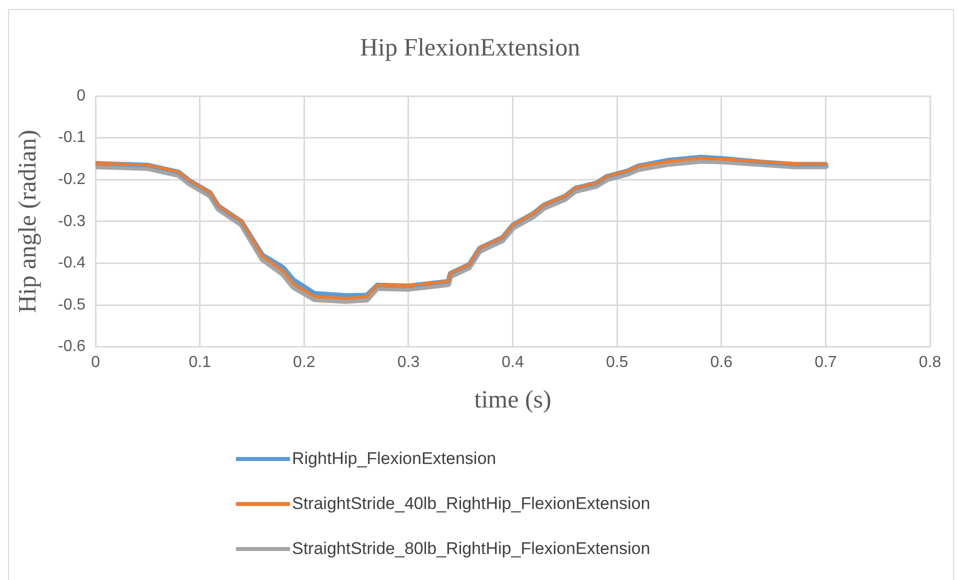 This screenshot has width=958, height=580. I want to click on x-tick-label: 0.4, so click(513, 362).